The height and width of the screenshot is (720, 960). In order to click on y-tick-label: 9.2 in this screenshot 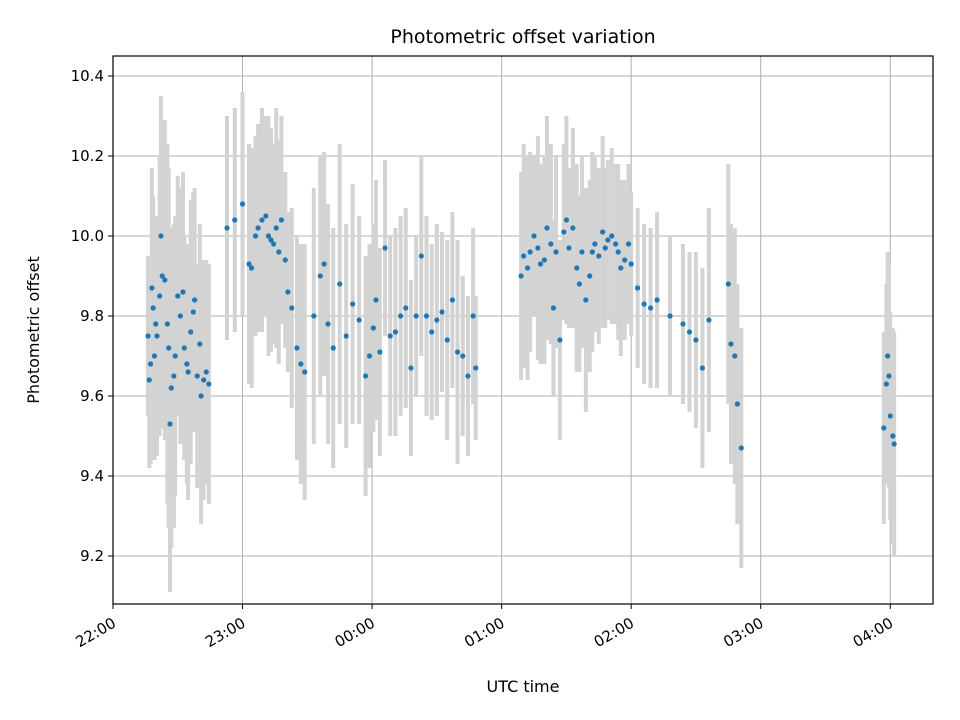, I will do `click(92, 556)`.